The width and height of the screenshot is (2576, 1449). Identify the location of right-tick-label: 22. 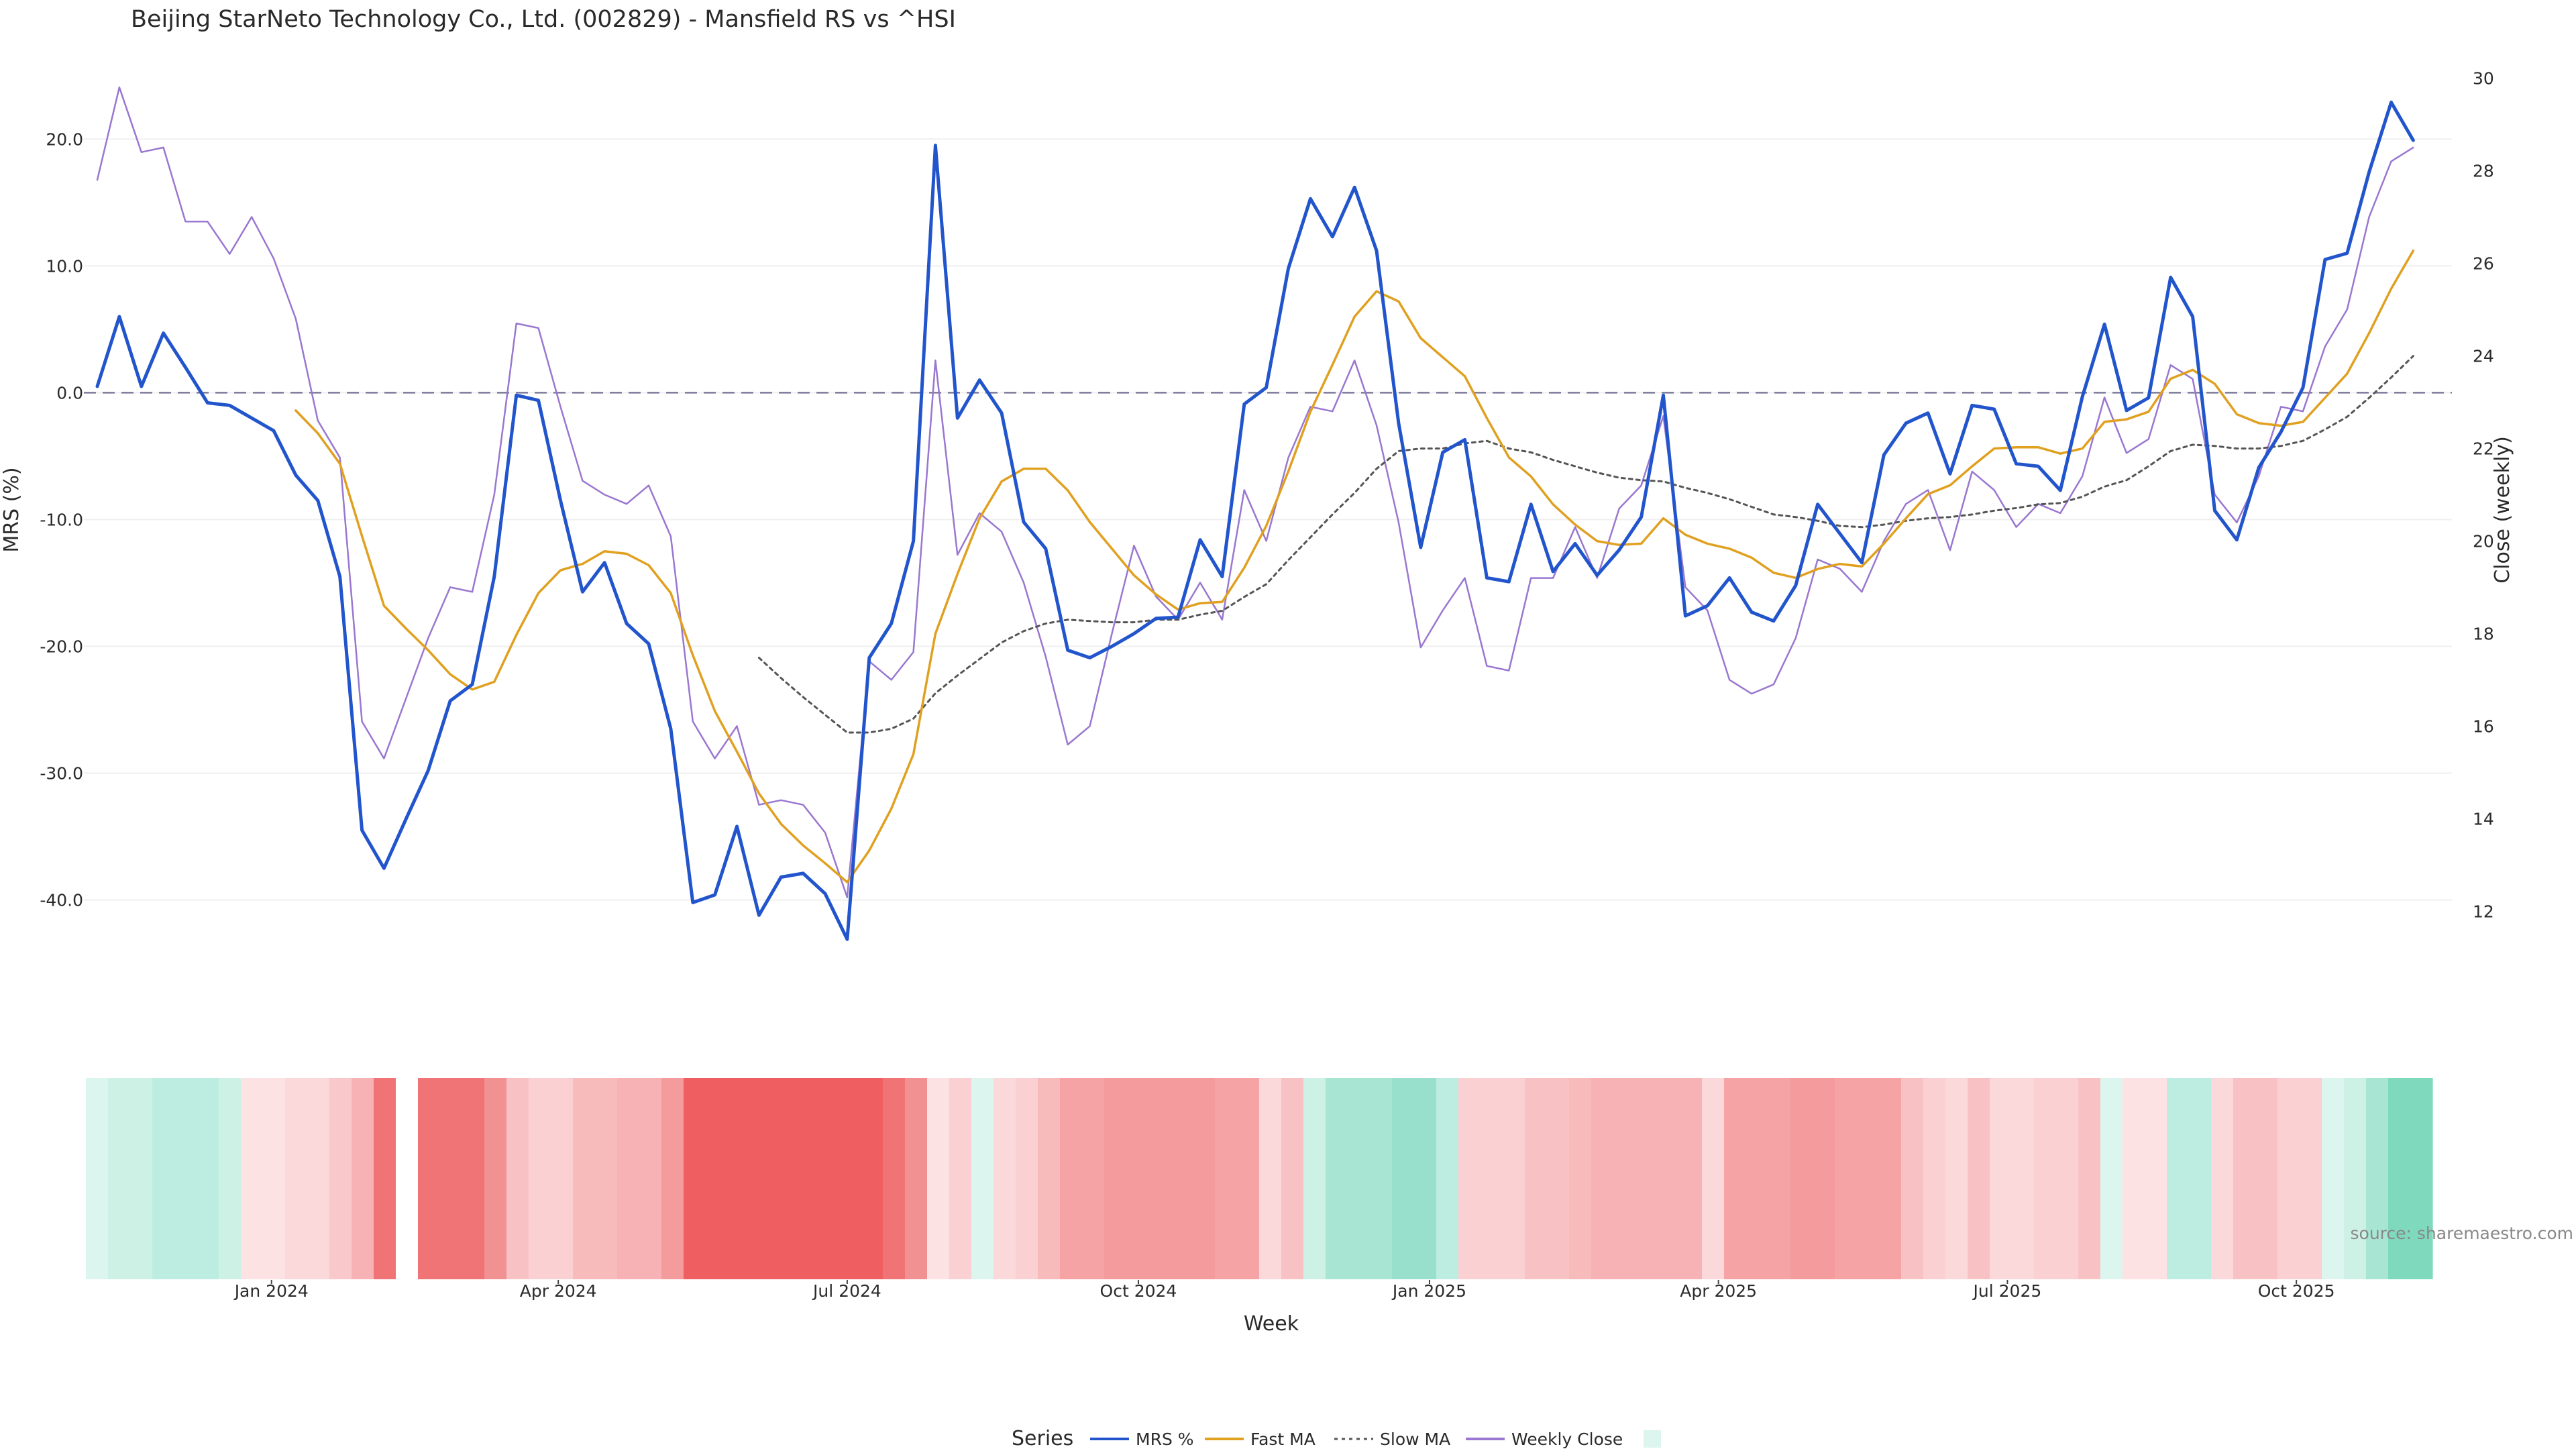
(2483, 448).